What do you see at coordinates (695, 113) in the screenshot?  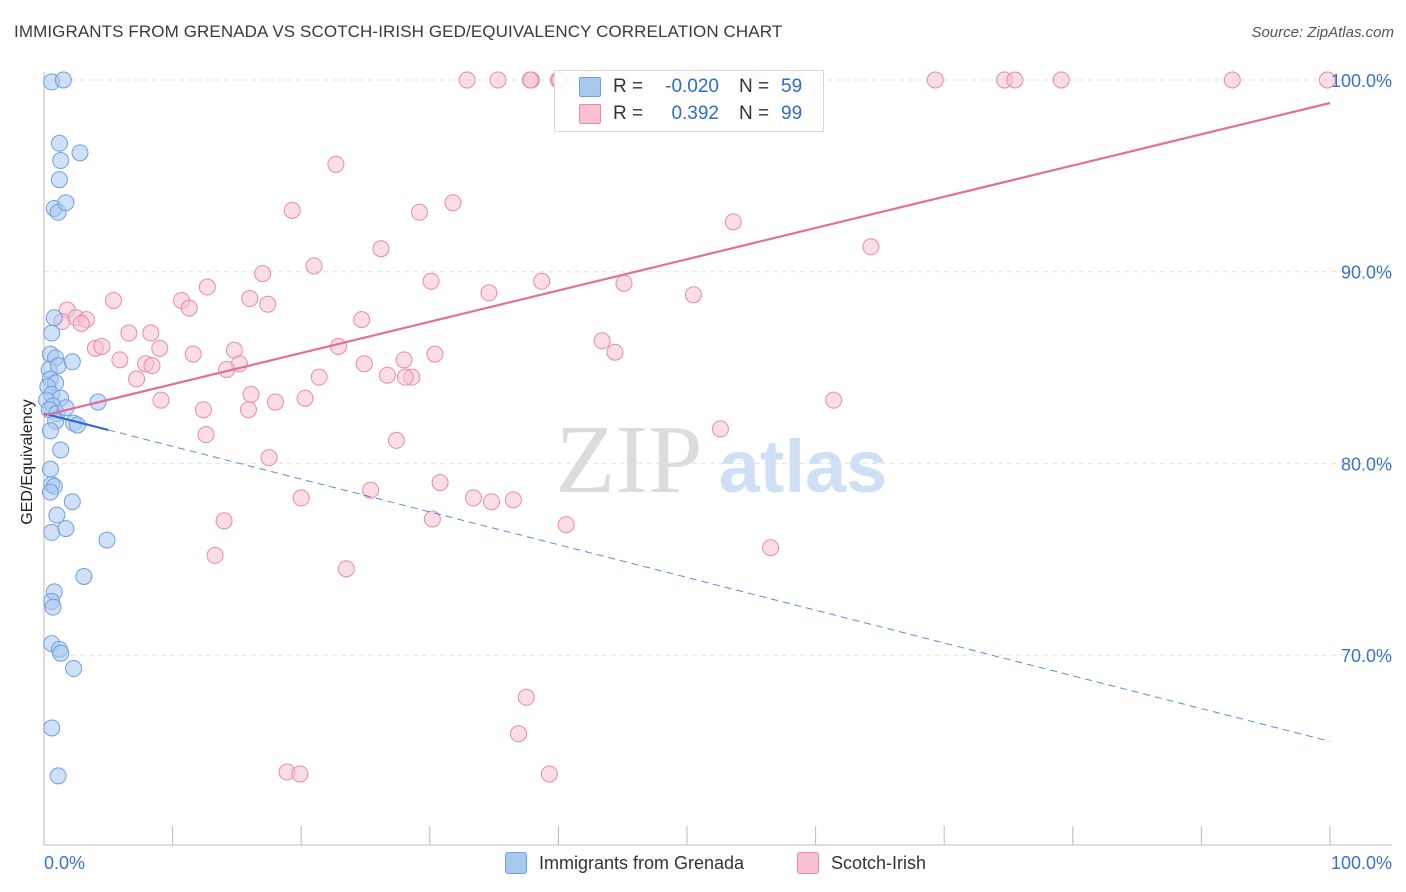 I see `legend-r-value: 0.392` at bounding box center [695, 113].